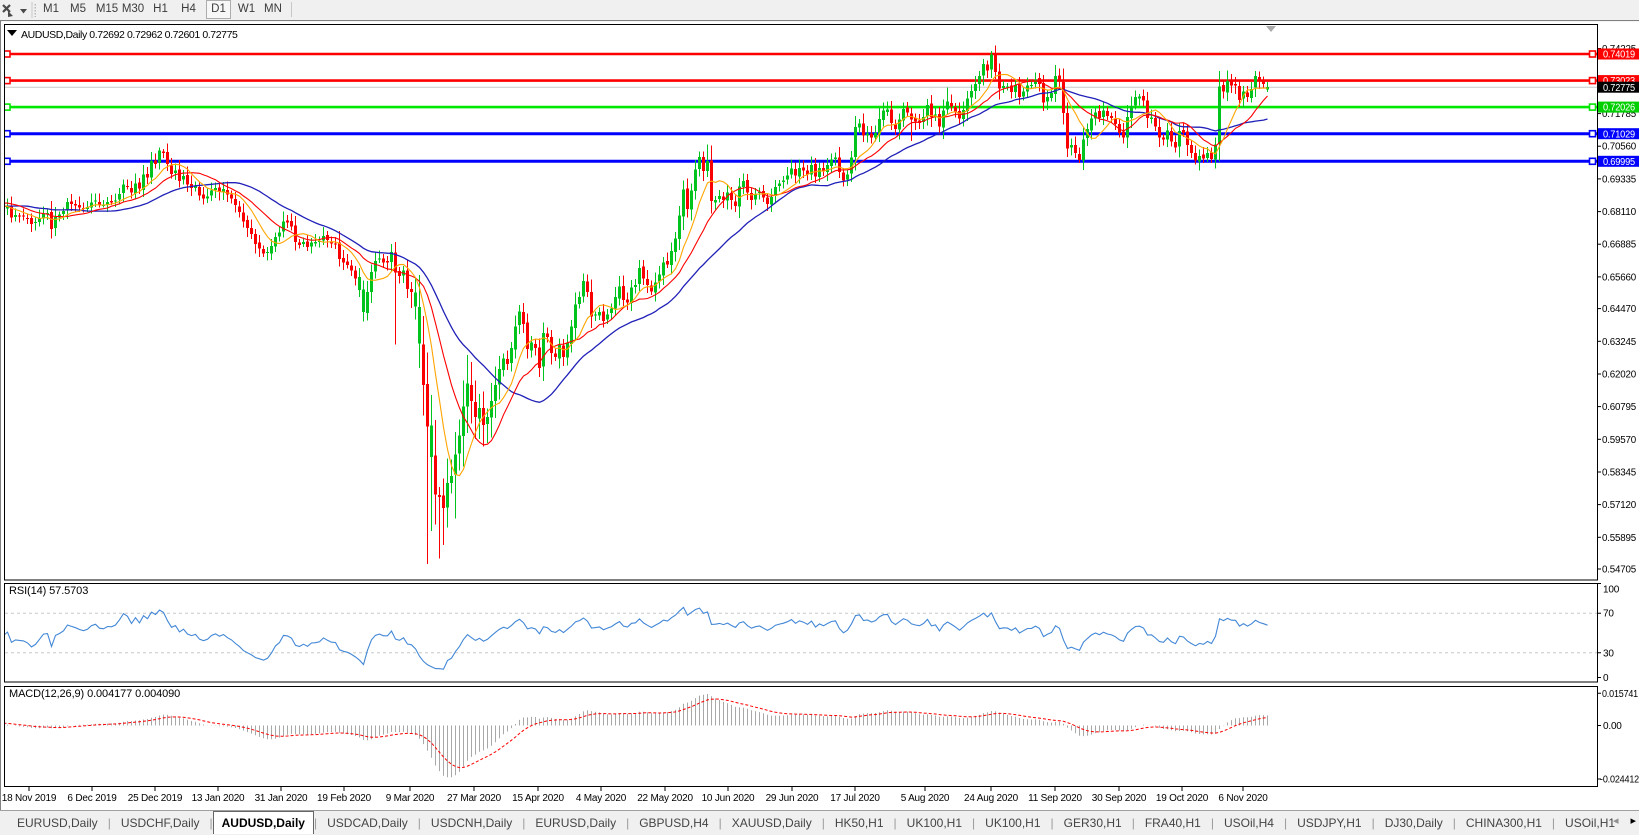 This screenshot has width=1639, height=835. Describe the element at coordinates (1619, 505) in the screenshot. I see `svg-text: 0.57120` at that location.